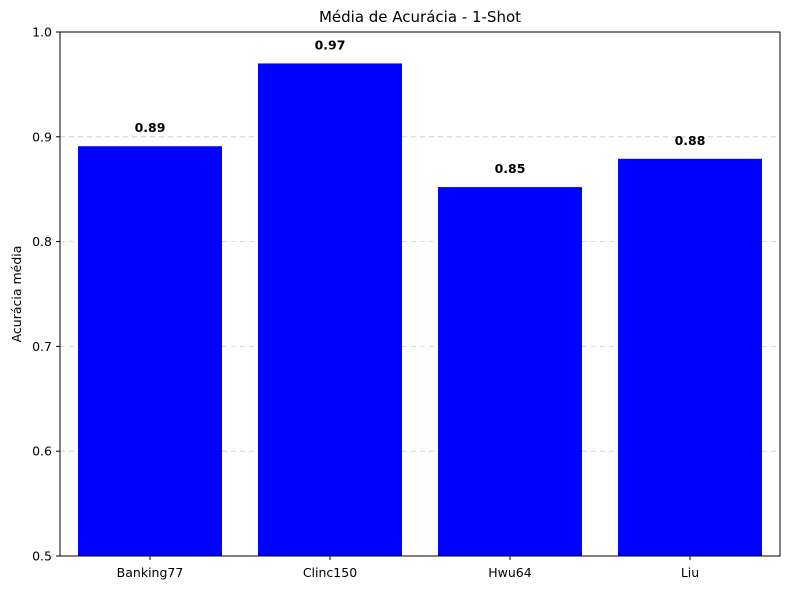 The width and height of the screenshot is (790, 590). I want to click on data-label-clinc150: 0.97, so click(330, 44).